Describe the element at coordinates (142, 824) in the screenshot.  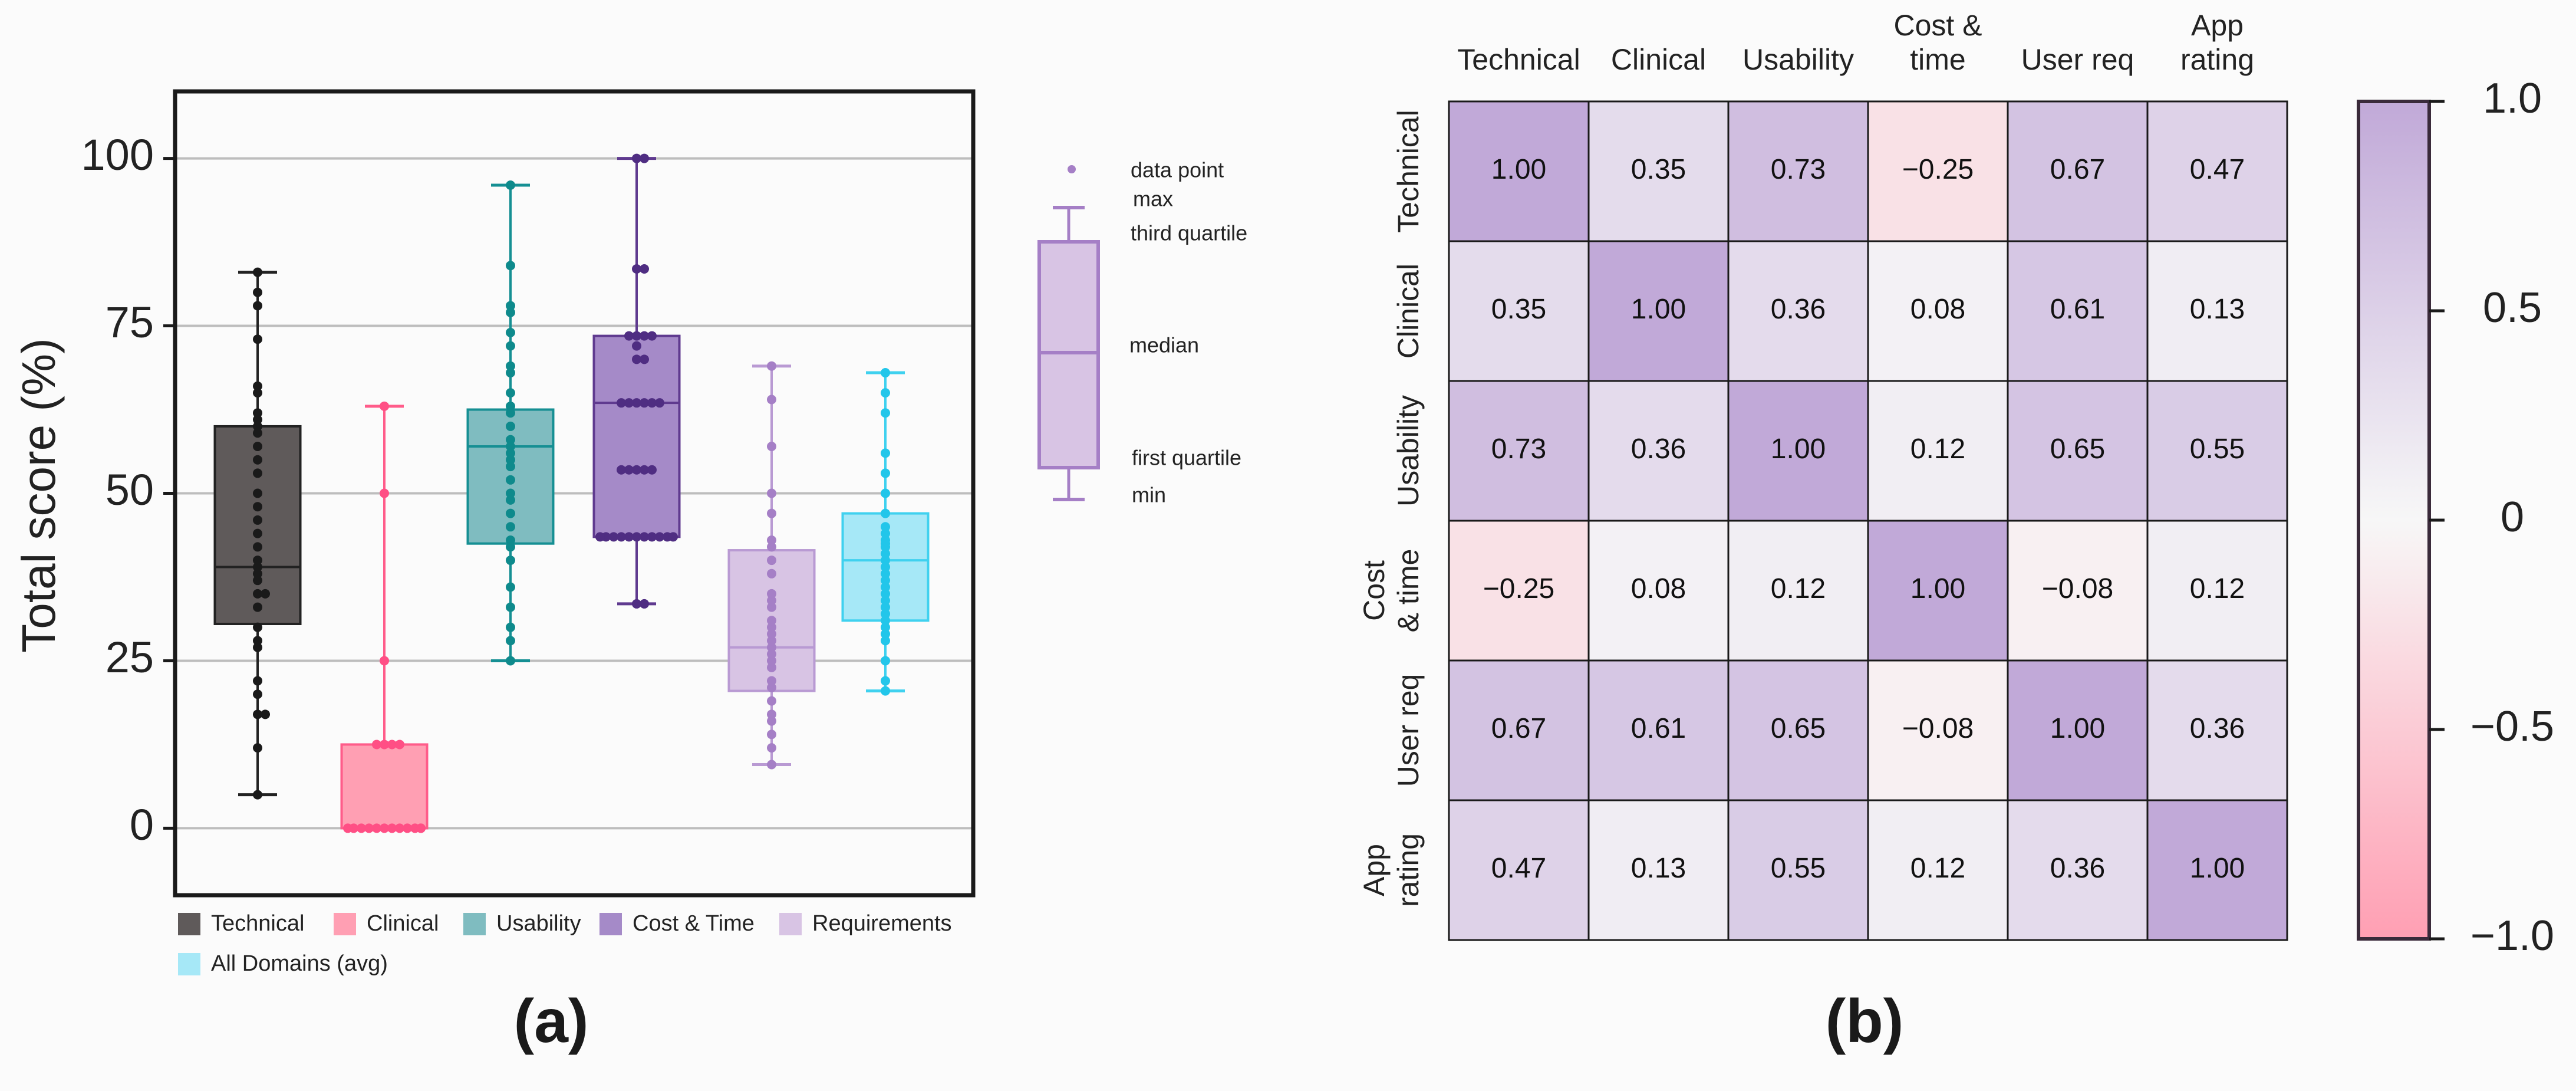
I see `y-tick-label: 0` at that location.